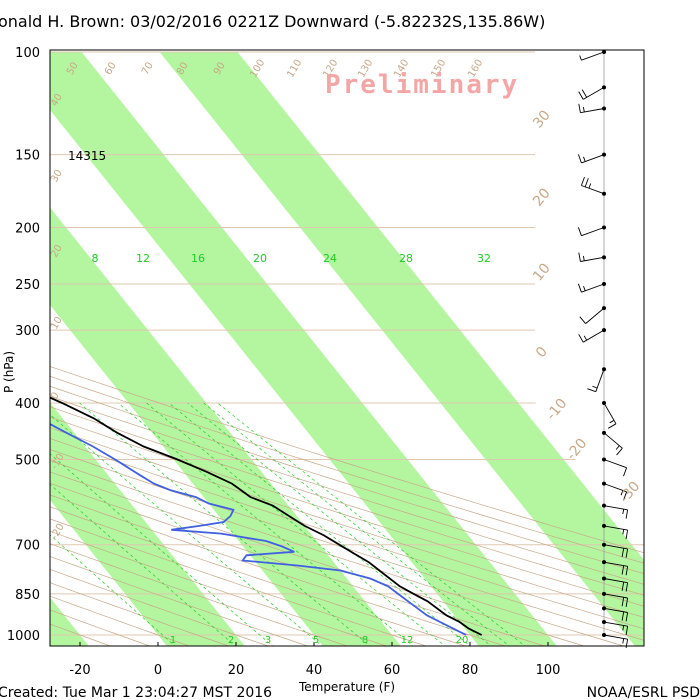 This screenshot has width=700, height=700. I want to click on mixing-ratio-label: 20, so click(260, 258).